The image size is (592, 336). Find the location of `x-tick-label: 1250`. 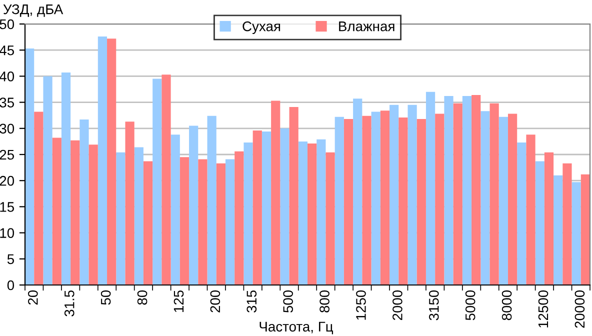

x-tick-label: 1250 is located at coordinates (361, 305).